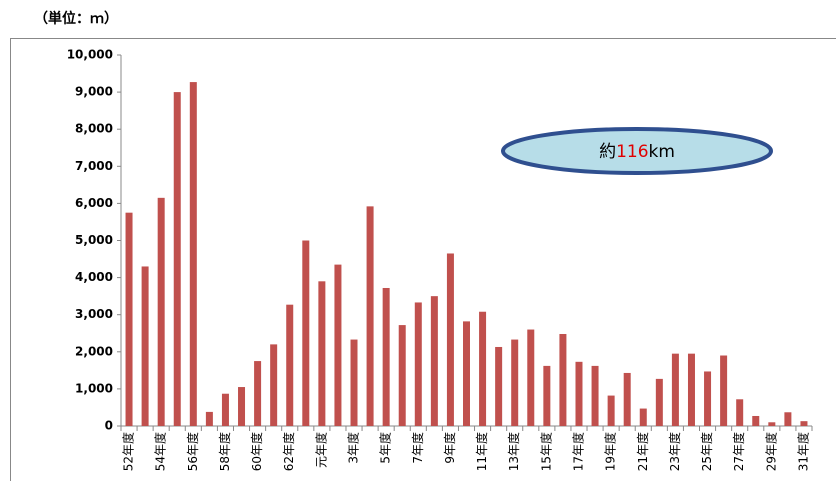 The height and width of the screenshot is (481, 836). I want to click on x-tick-label: 29年度, so click(770, 451).